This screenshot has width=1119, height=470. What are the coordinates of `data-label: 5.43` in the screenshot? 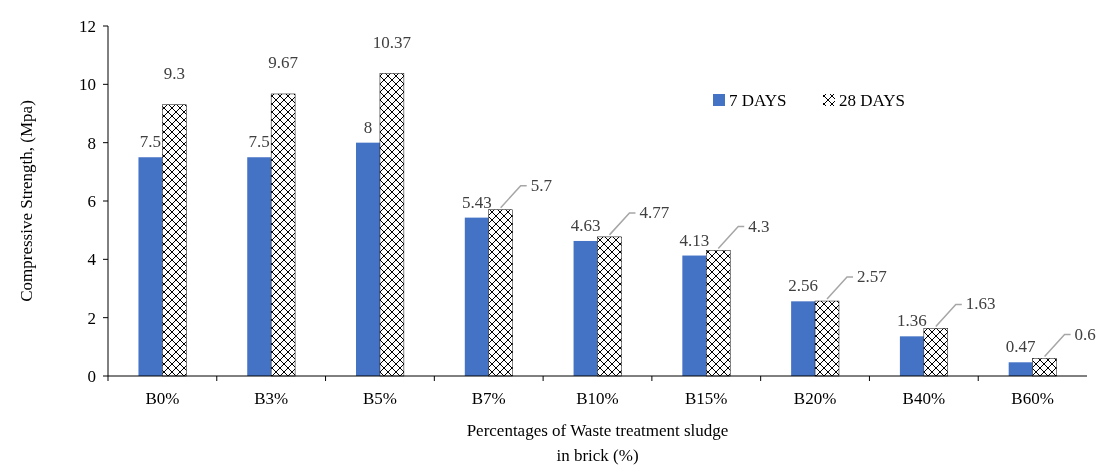 It's located at (476, 202).